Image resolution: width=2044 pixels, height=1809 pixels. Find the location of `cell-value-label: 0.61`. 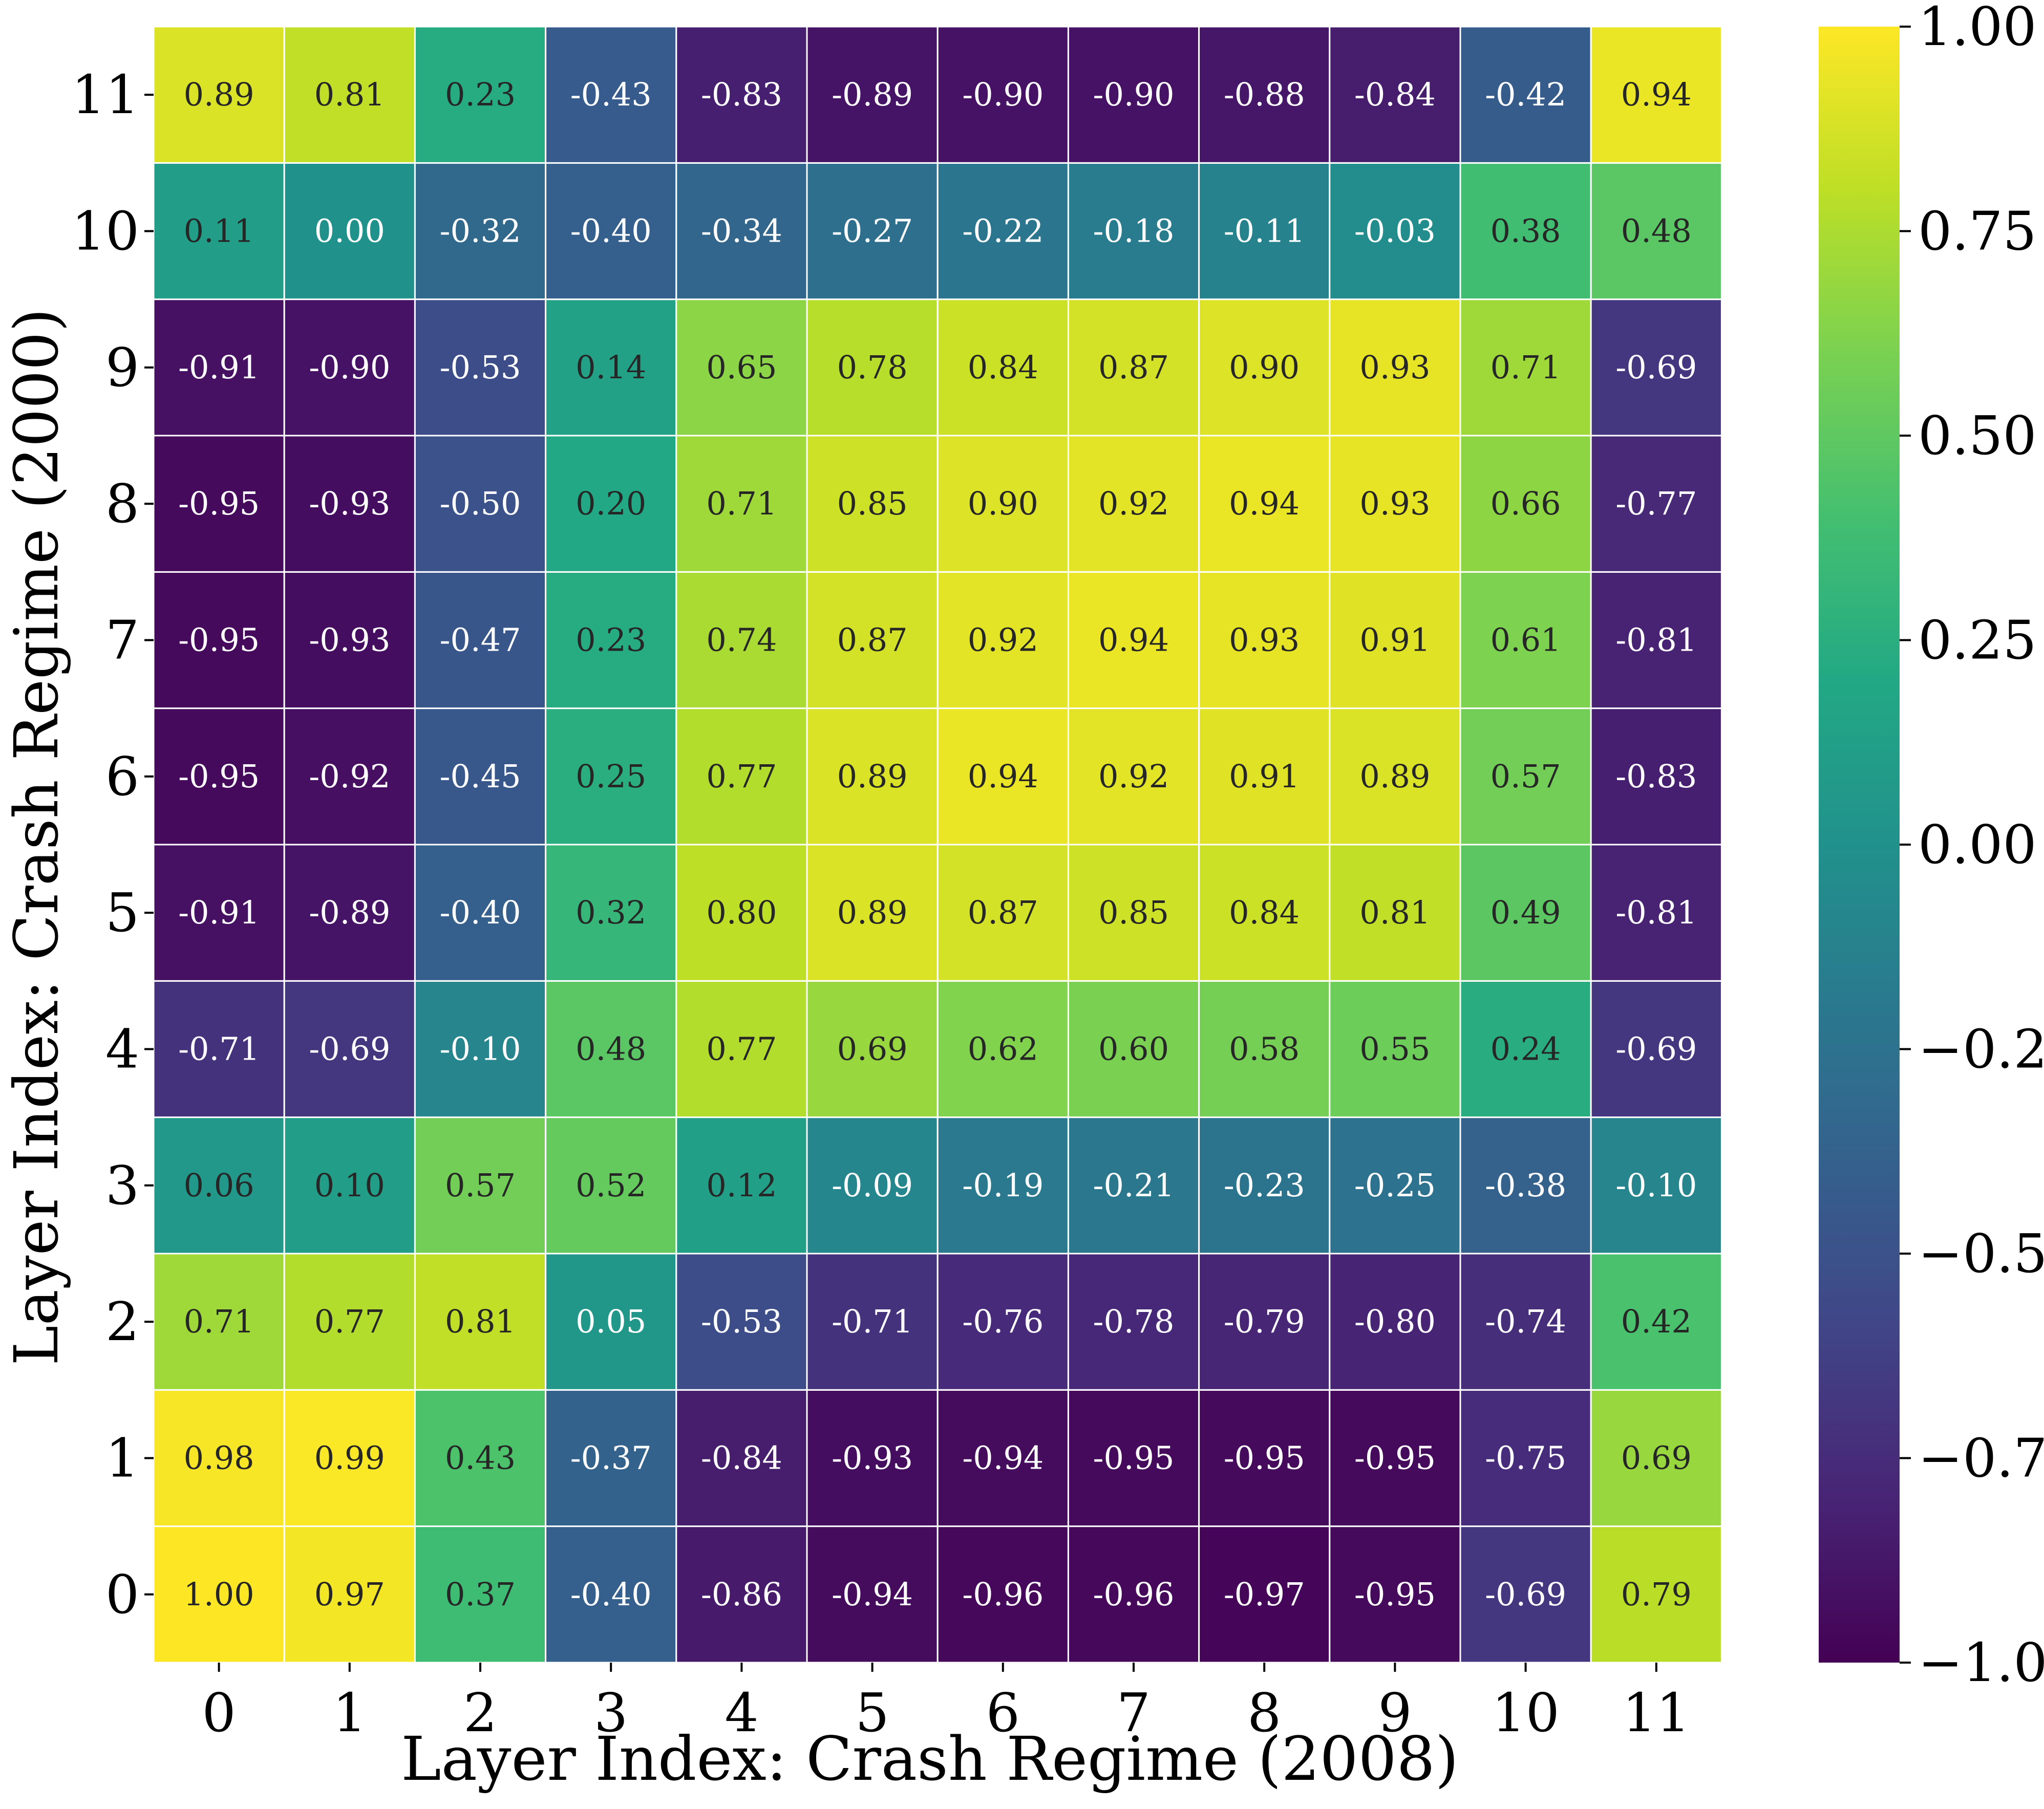

cell-value-label: 0.61 is located at coordinates (1526, 639).